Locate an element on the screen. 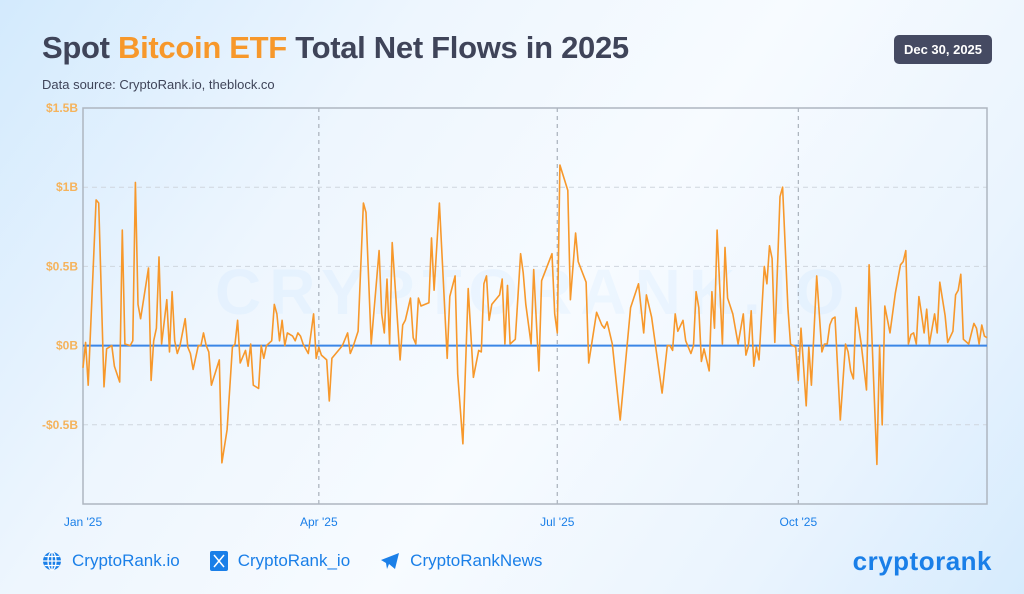 Image resolution: width=1024 pixels, height=594 pixels. footer-telegram: CryptoRankNews is located at coordinates (461, 561).